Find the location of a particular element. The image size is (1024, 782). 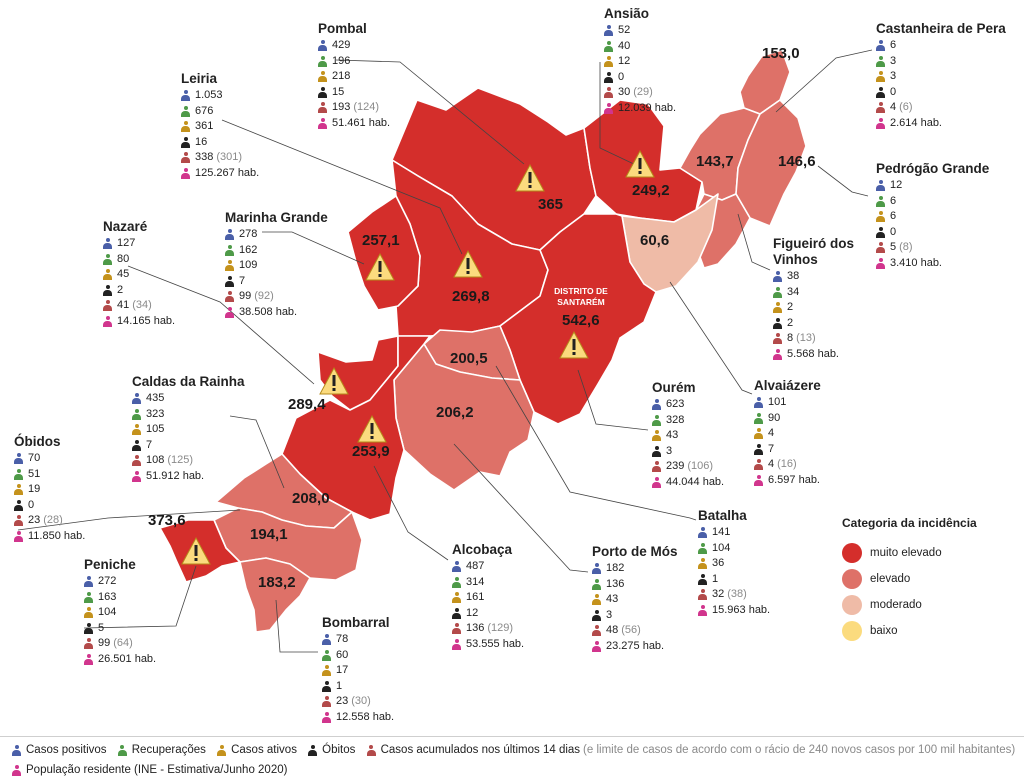

info-peniche: Peniche 272 163 104 5 99 (64) 26.501 hab. is located at coordinates (120, 611).